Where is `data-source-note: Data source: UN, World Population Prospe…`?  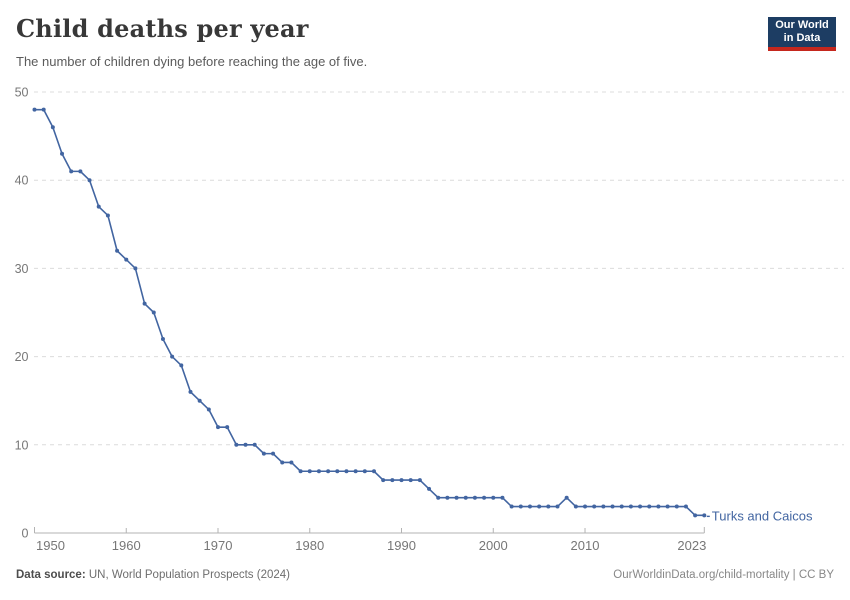
data-source-note: Data source: UN, World Population Prospe… is located at coordinates (153, 575).